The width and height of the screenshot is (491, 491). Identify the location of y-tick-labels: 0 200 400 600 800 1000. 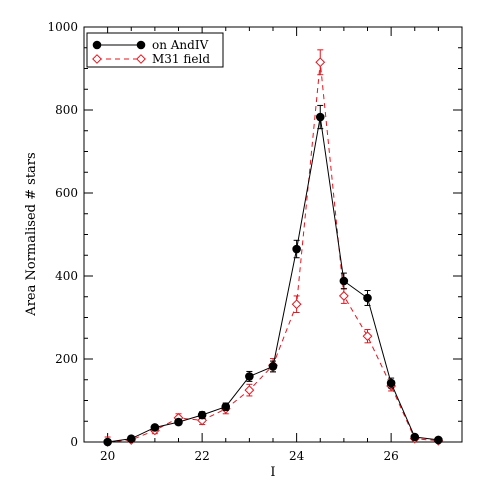
(62, 234).